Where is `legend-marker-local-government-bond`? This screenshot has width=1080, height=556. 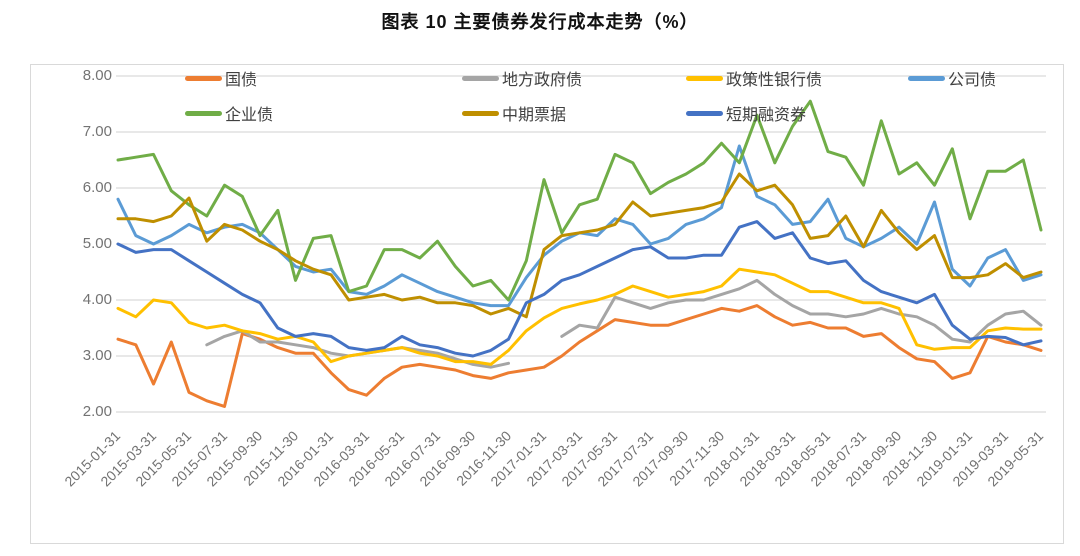 legend-marker-local-government-bond is located at coordinates (480, 78).